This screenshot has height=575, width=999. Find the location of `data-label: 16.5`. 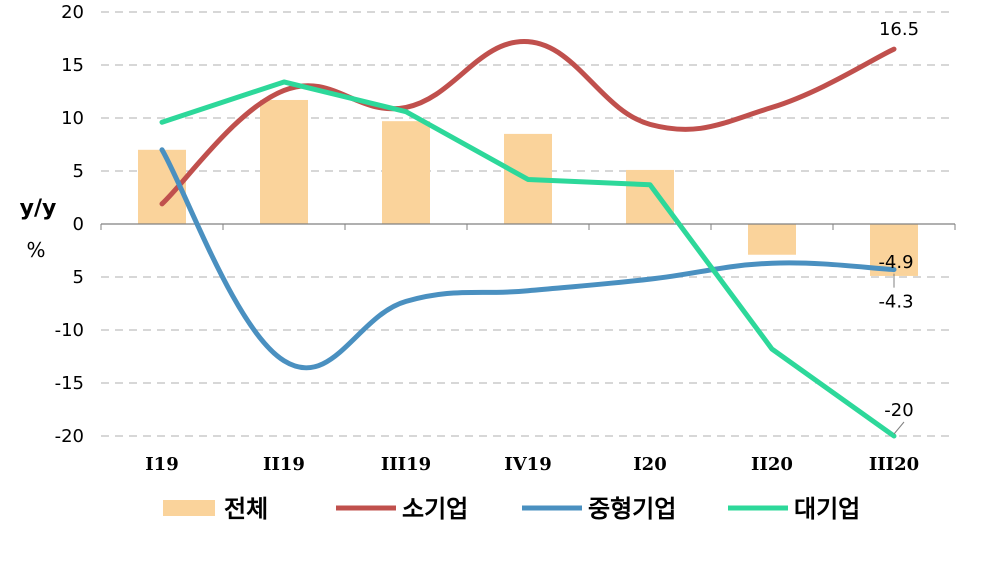

data-label: 16.5 is located at coordinates (899, 29).